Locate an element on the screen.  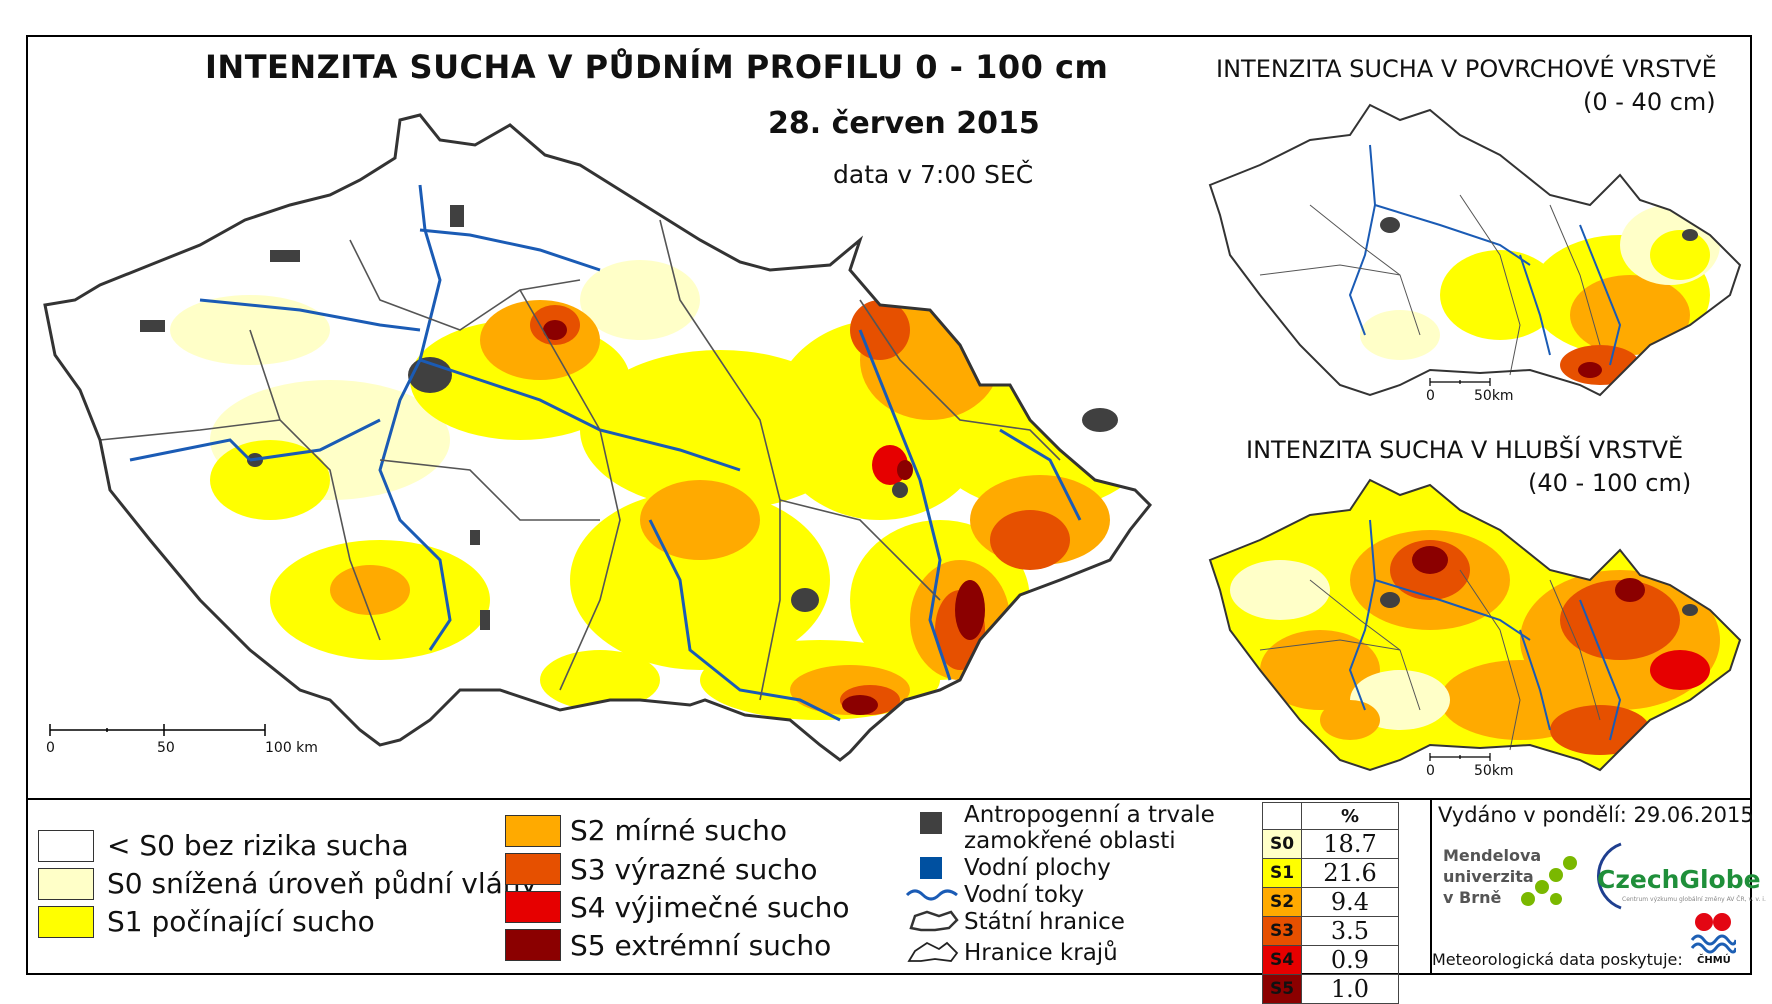
main-scale-0: 0 is located at coordinates (50, 748).